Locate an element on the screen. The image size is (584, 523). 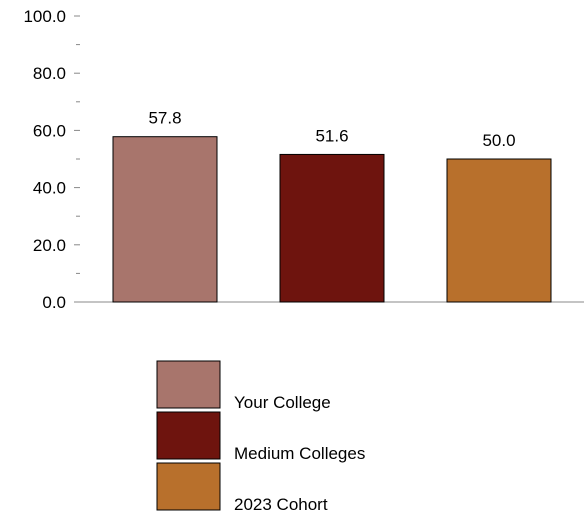
y-tick-label: 80.0 is located at coordinates (49, 73).